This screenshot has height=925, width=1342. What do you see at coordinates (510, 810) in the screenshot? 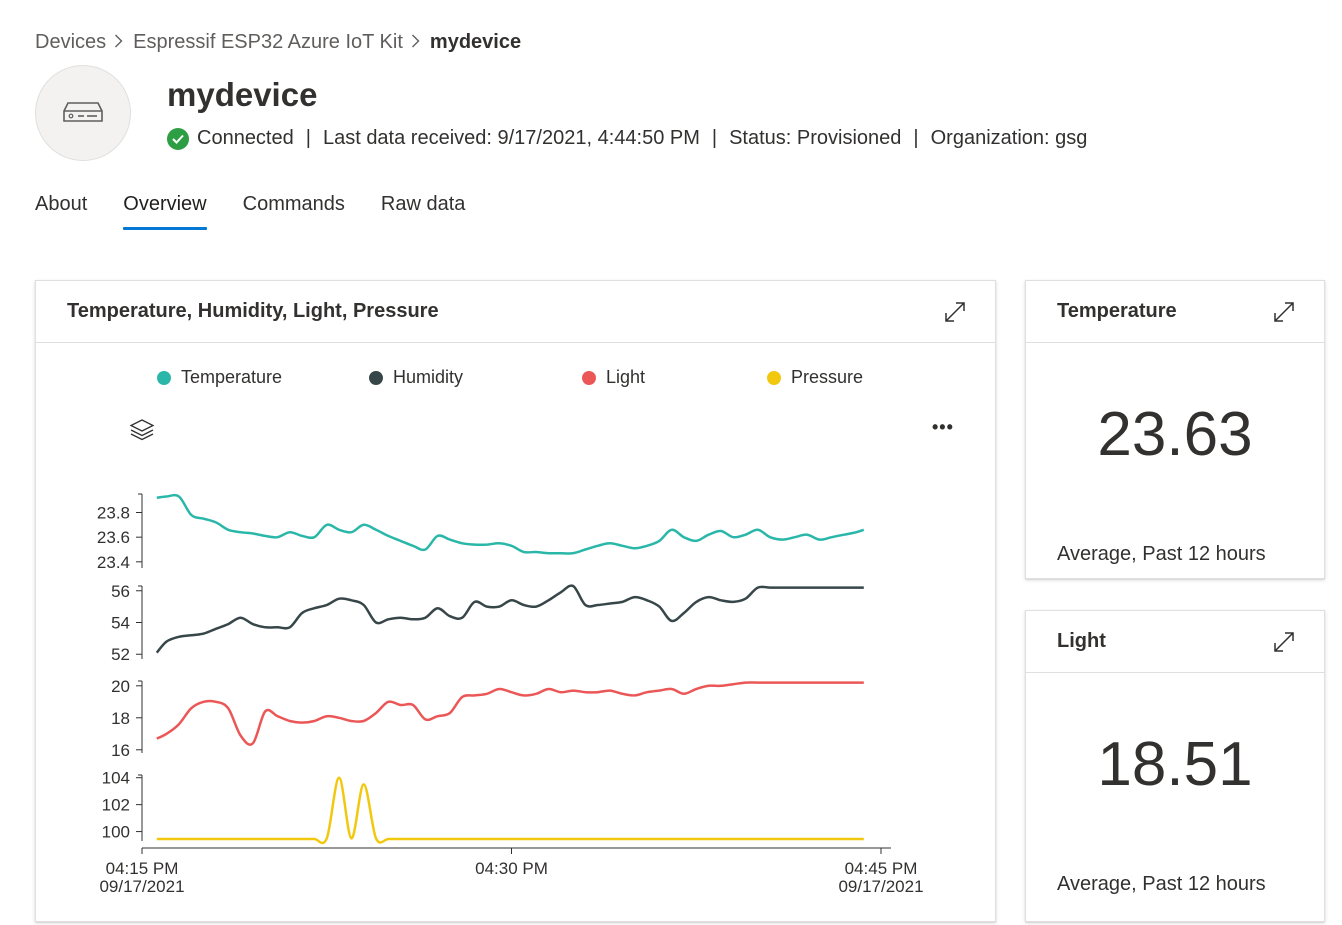
I see `series-line-pressure` at bounding box center [510, 810].